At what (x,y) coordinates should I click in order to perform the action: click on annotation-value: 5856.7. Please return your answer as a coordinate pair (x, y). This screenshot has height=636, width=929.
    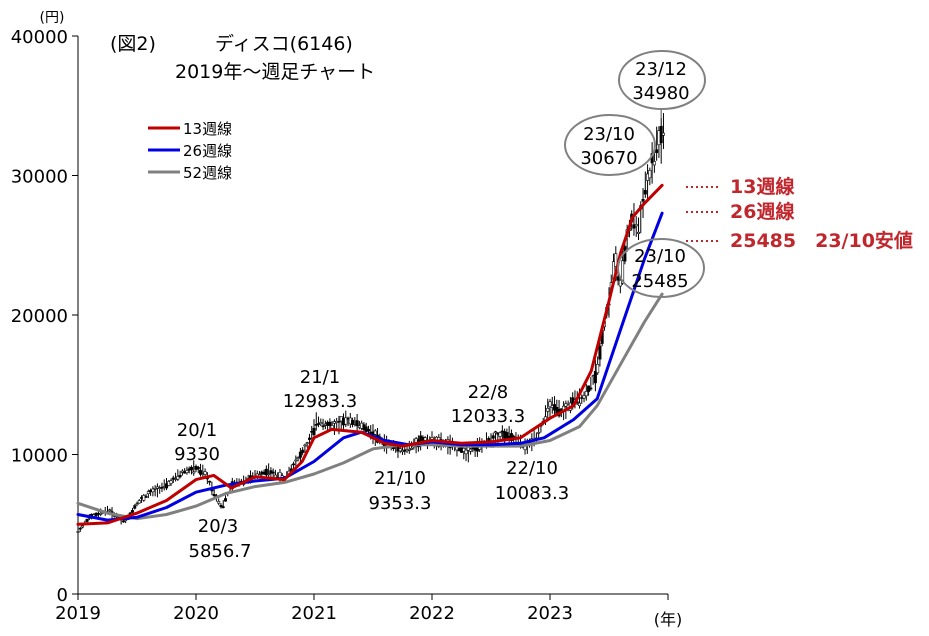
    Looking at the image, I should click on (220, 551).